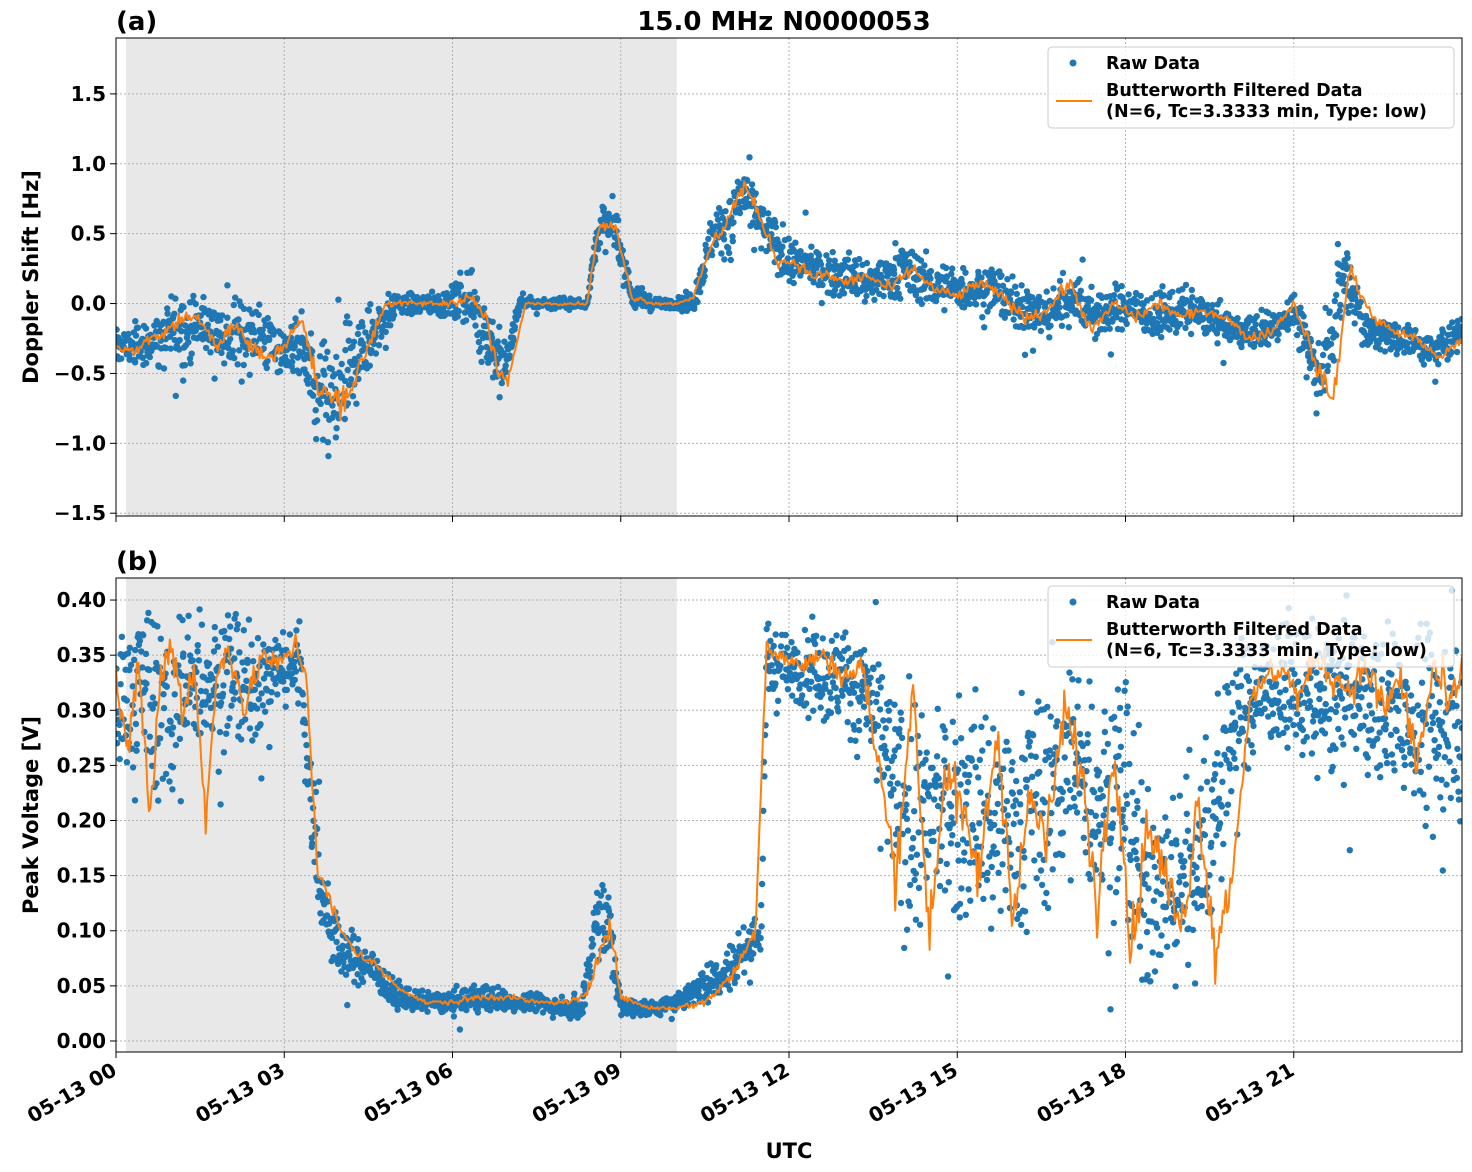  Describe the element at coordinates (783, 22) in the screenshot. I see `chart-title: 15.0 MHz N0000053` at that location.